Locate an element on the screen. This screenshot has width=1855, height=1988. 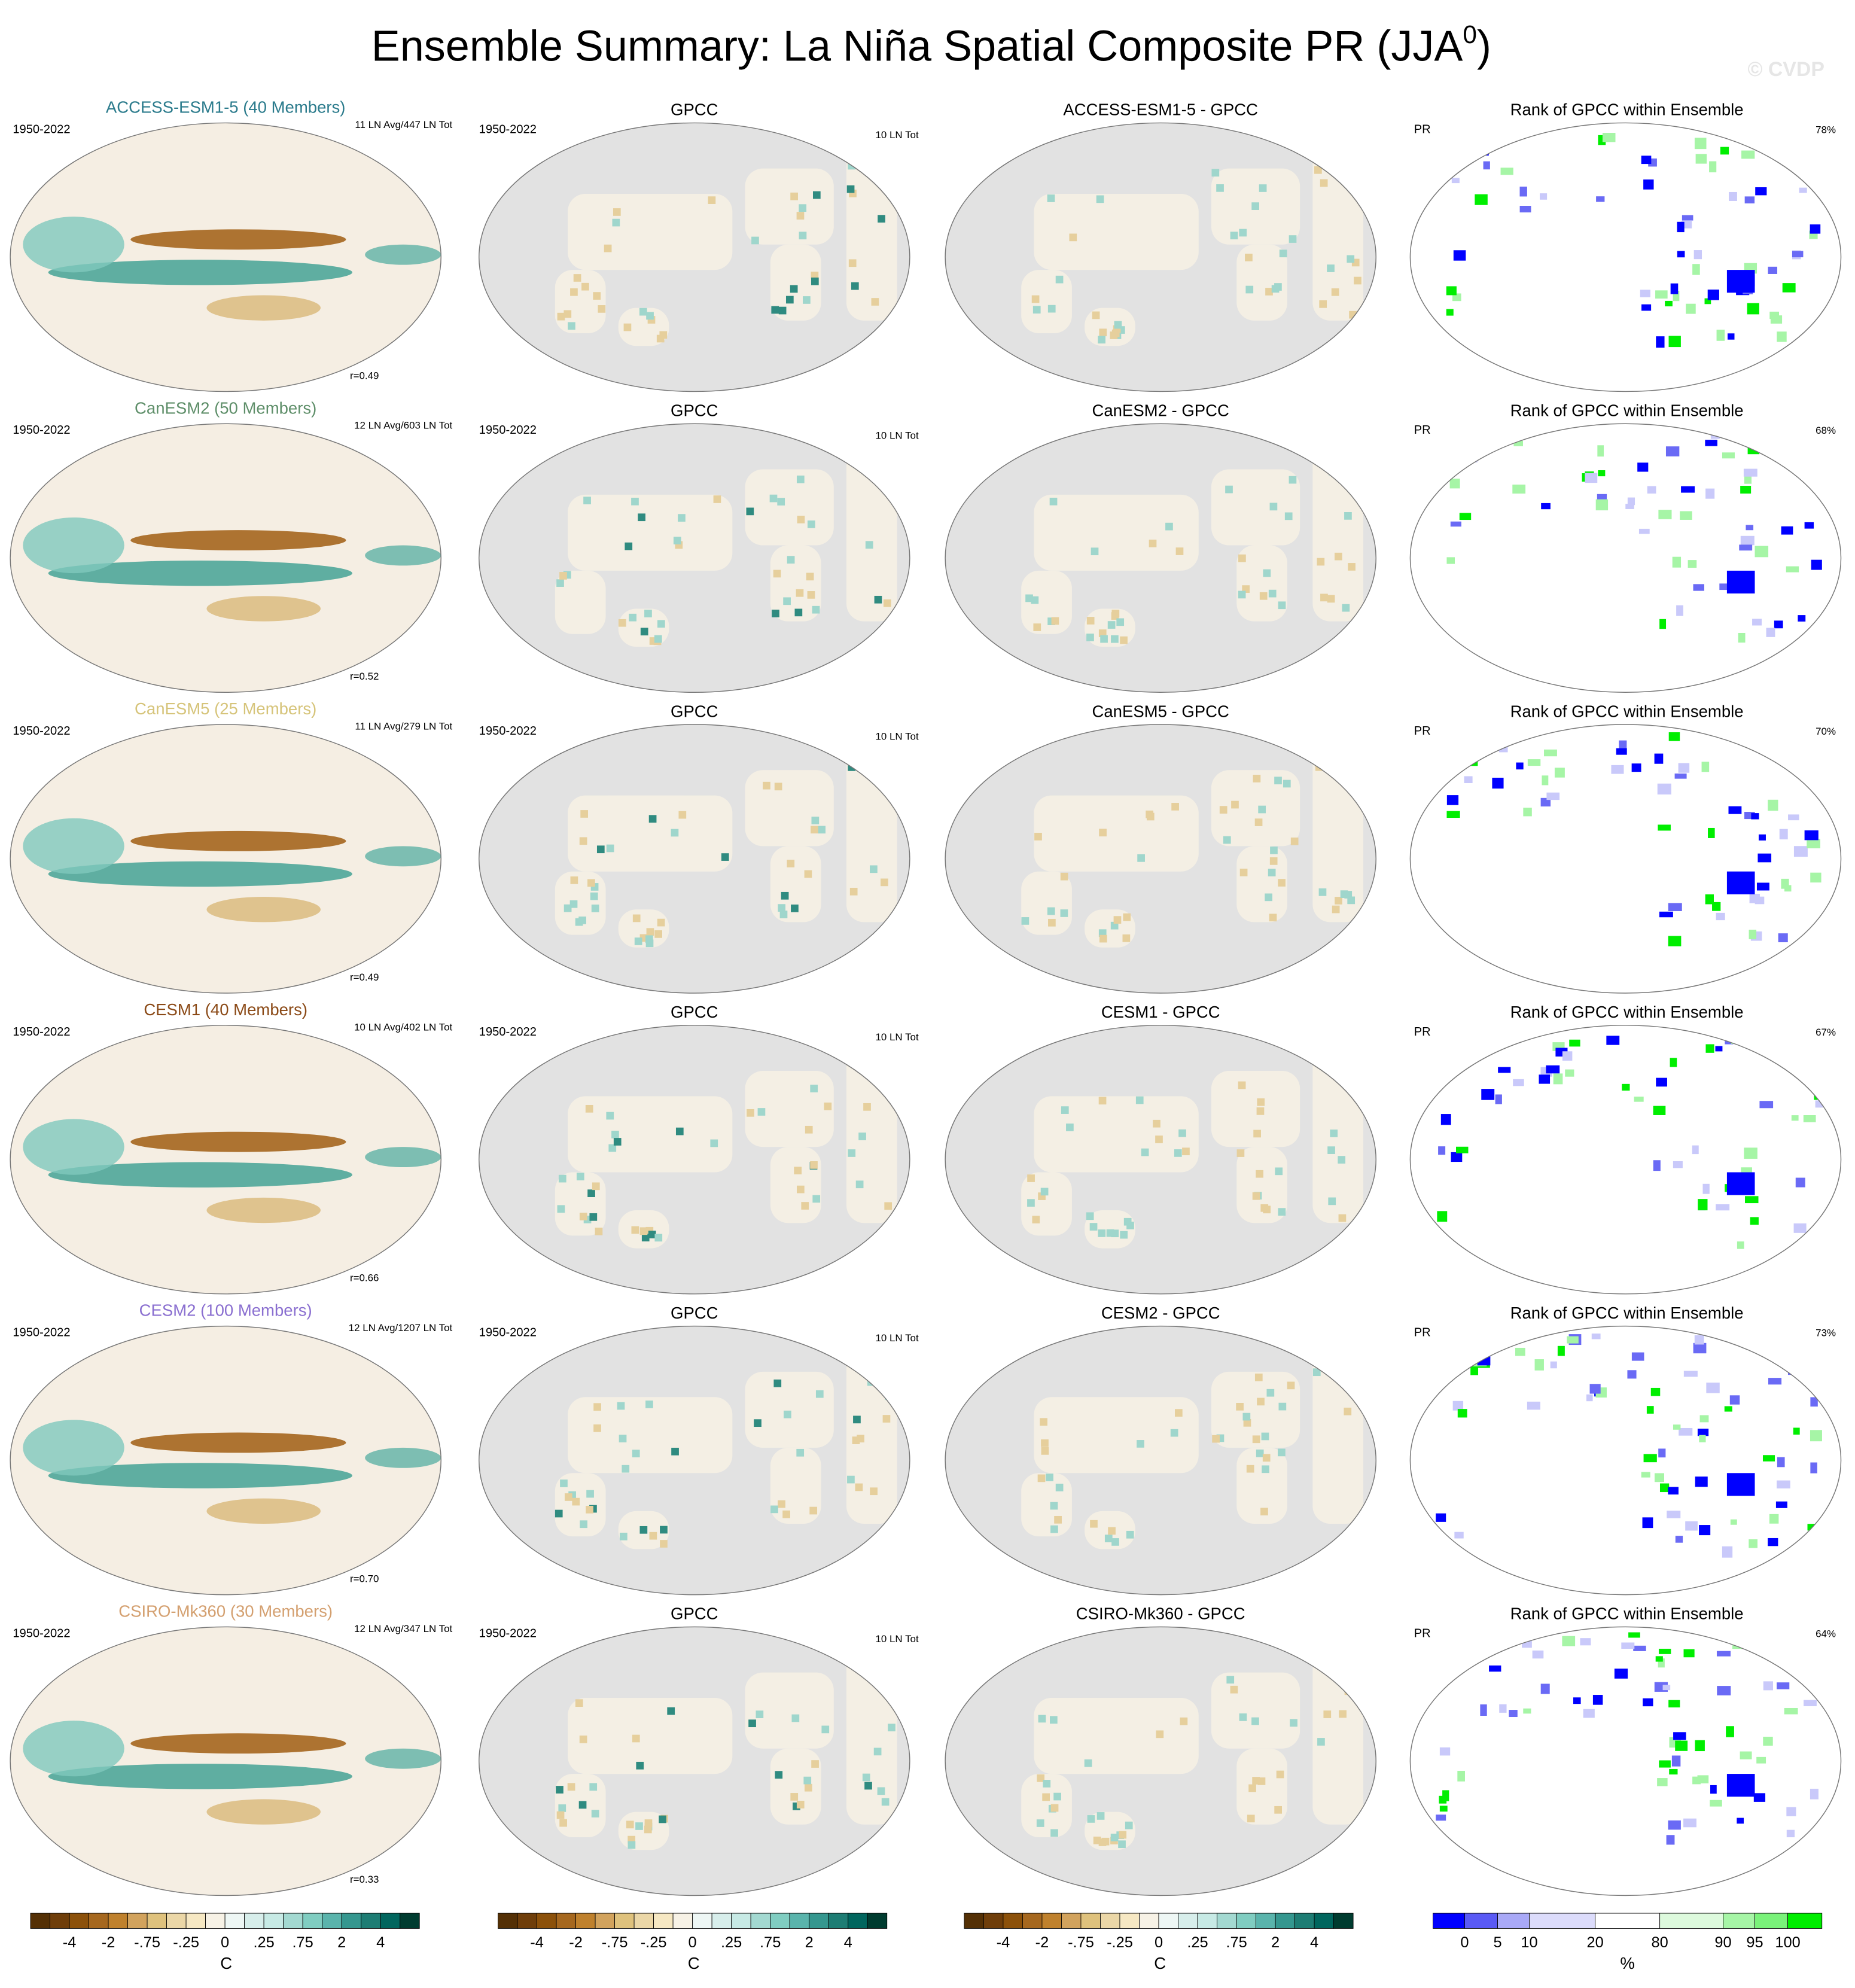
map-outline is located at coordinates (1625, 257).